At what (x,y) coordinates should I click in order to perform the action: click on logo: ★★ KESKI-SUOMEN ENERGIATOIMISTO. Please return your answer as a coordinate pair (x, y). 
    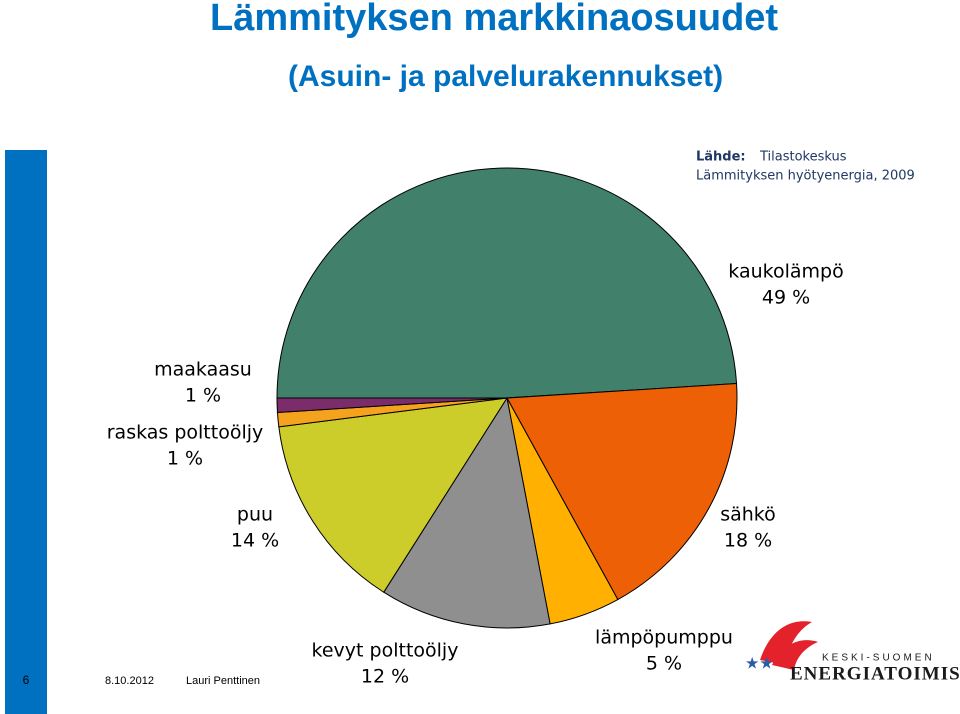
    Looking at the image, I should click on (852, 652).